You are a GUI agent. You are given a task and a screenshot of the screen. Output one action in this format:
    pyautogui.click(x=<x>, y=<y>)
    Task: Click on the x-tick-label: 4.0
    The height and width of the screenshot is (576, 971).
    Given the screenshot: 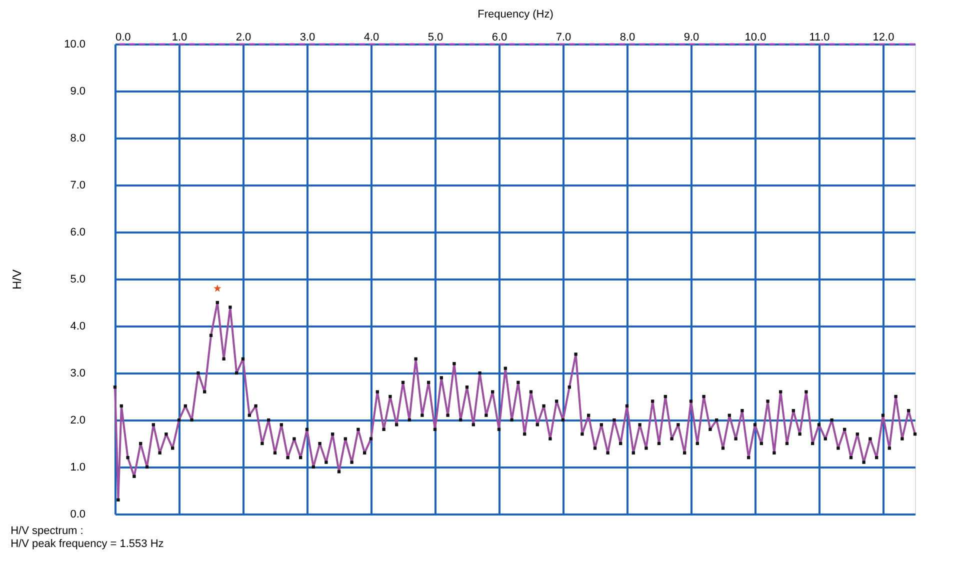 What is the action you would take?
    pyautogui.click(x=372, y=38)
    